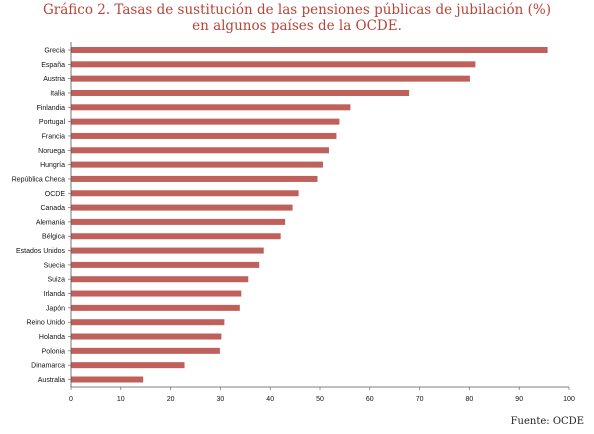 The width and height of the screenshot is (594, 434). What do you see at coordinates (194, 178) in the screenshot?
I see `bar-república-checa` at bounding box center [194, 178].